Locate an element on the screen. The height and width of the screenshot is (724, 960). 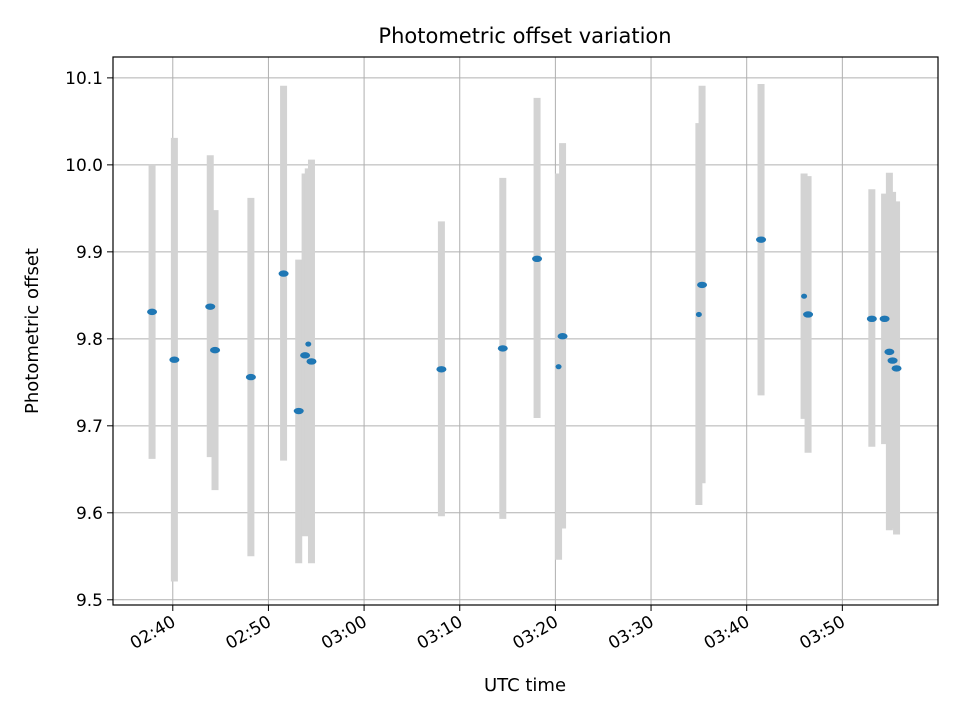
y-tick-label: 9.6 is located at coordinates (89, 514).